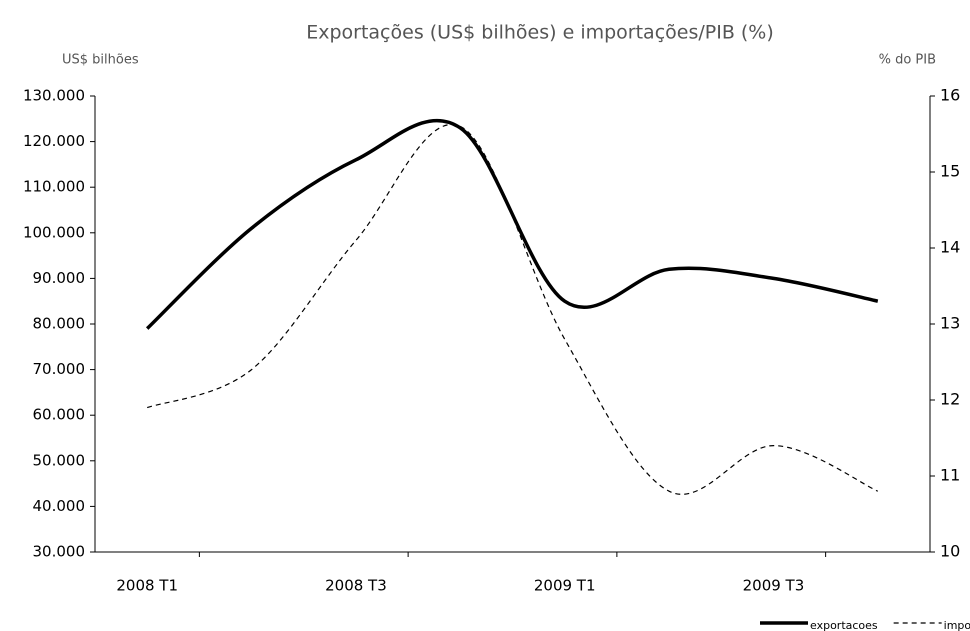 The image size is (970, 631). I want to click on y2-tick-label: 15, so click(950, 171).